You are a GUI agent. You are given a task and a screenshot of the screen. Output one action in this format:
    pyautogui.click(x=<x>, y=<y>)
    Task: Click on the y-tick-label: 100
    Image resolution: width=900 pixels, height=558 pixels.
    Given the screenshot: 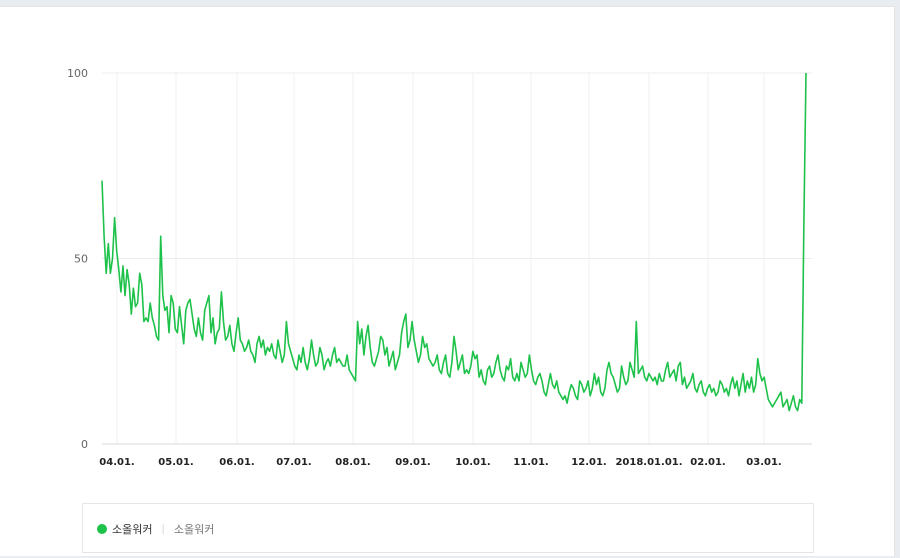 What is the action you would take?
    pyautogui.click(x=77, y=73)
    